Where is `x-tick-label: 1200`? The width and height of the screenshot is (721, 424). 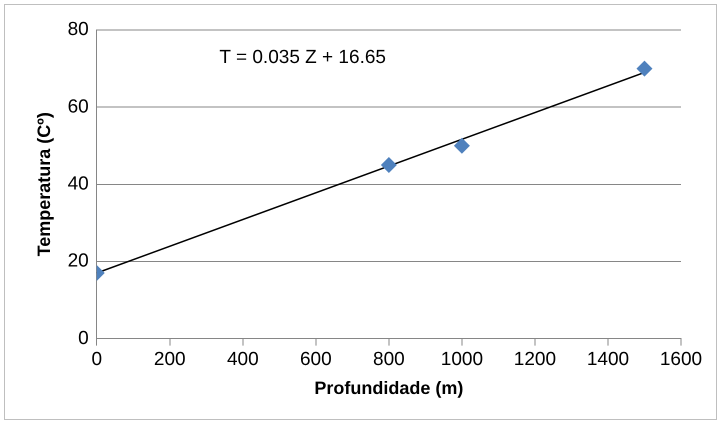
x-tick-label: 1200 is located at coordinates (535, 359).